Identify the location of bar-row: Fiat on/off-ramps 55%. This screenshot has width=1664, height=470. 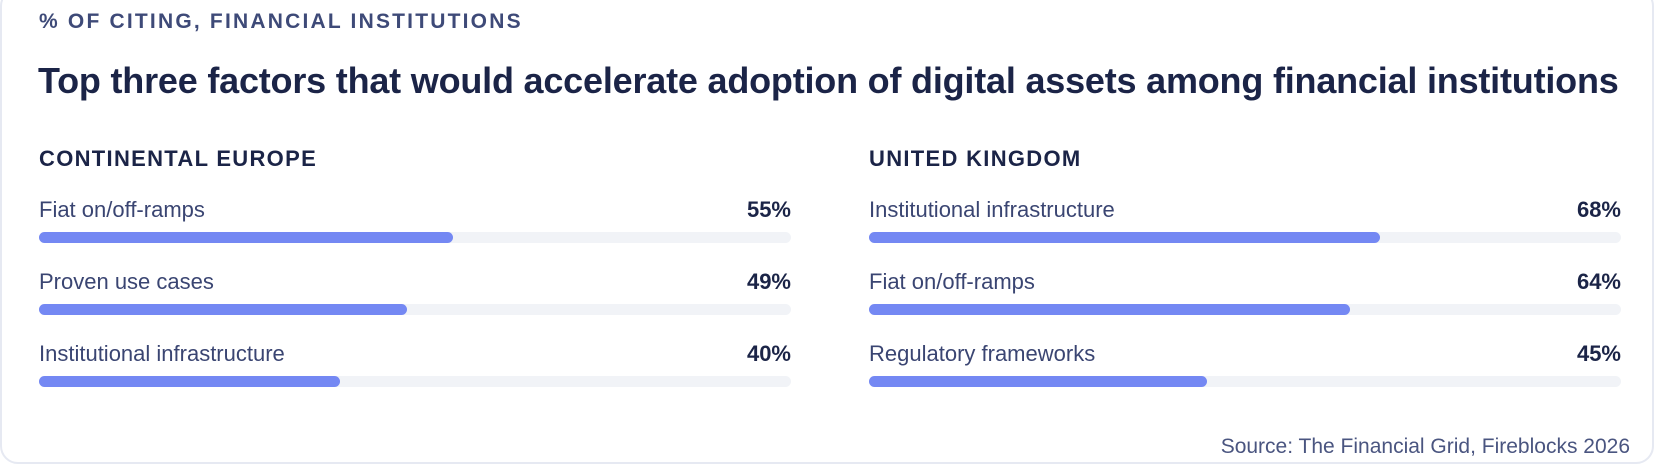
(415, 232).